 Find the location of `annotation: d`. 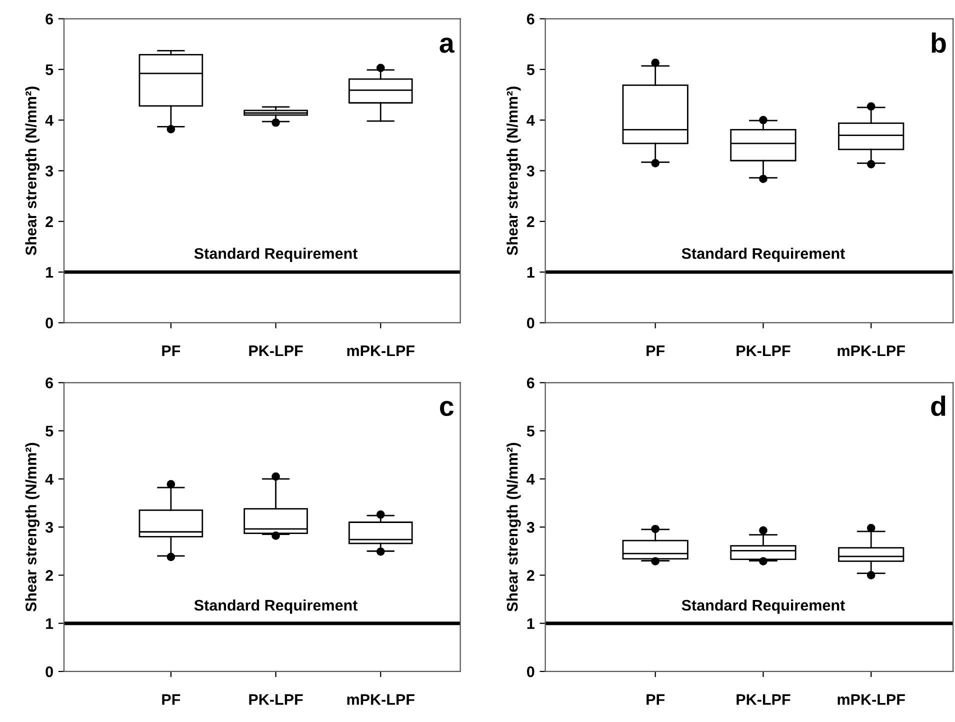

annotation: d is located at coordinates (938, 406).